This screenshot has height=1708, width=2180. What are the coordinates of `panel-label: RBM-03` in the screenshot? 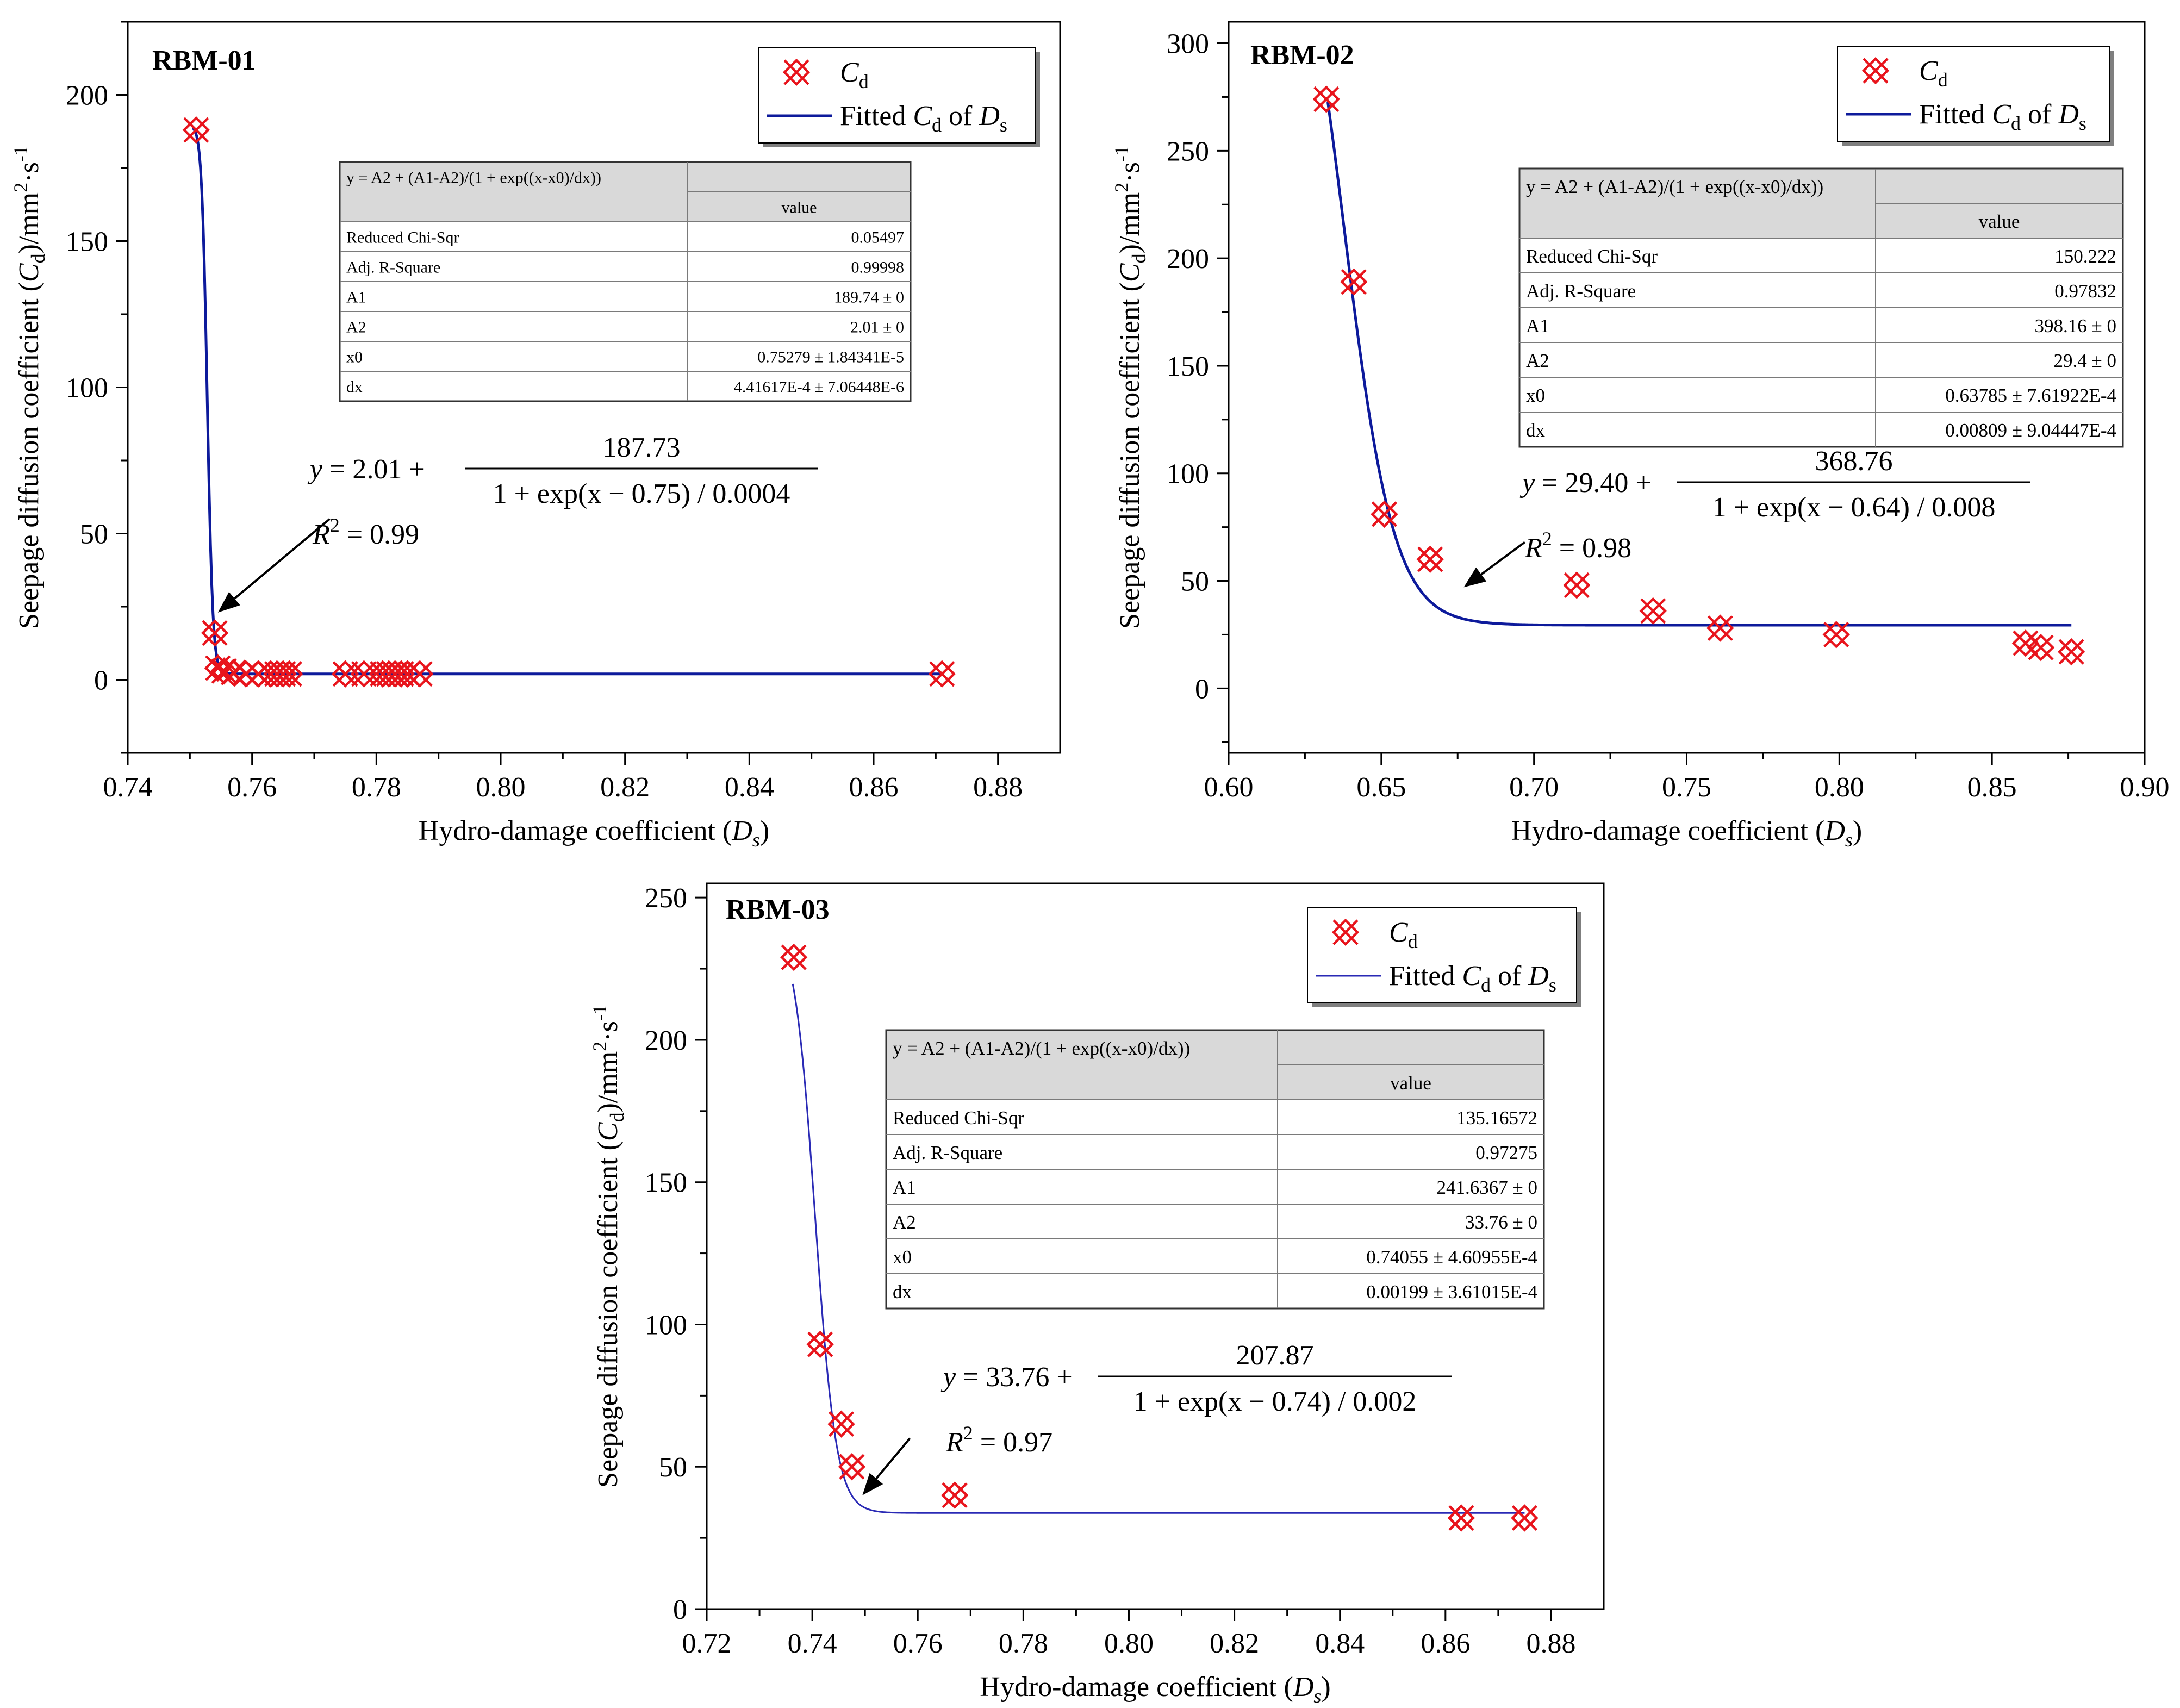 It's located at (778, 909).